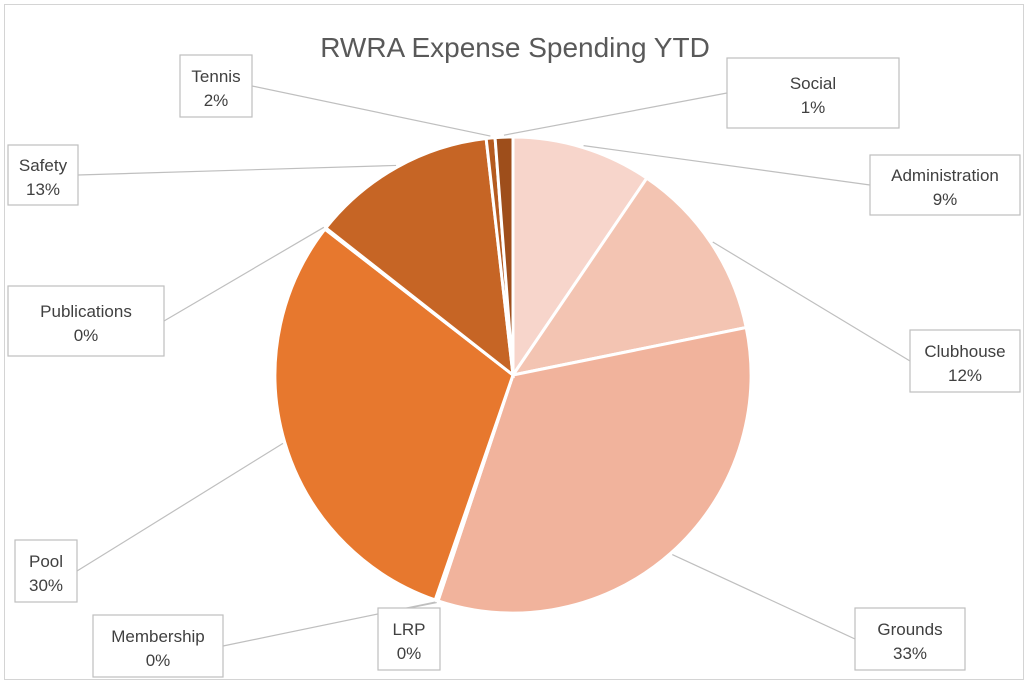 This screenshot has height=685, width=1030. Describe the element at coordinates (43, 165) in the screenshot. I see `data-label-name-safety: Safety` at that location.